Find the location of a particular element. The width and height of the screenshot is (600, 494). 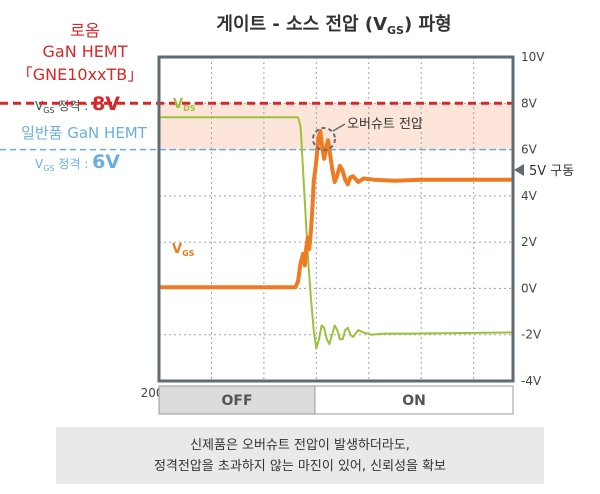

general-vgs-sub: GS is located at coordinates (48, 168).